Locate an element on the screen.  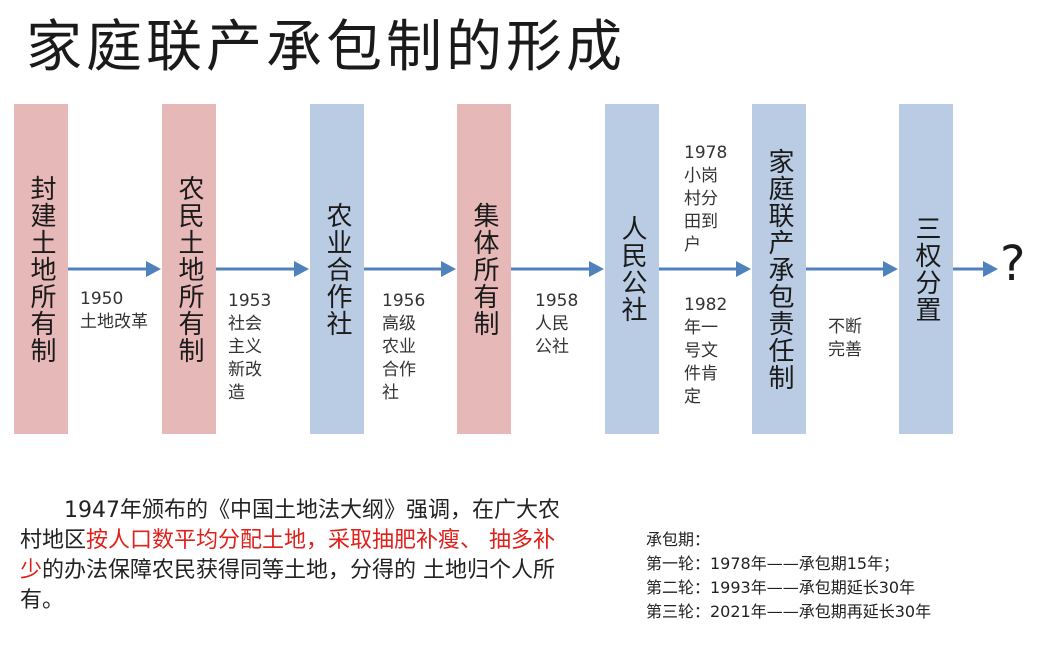
note-continuous-improvement: 不断 完善 is located at coordinates (845, 338).